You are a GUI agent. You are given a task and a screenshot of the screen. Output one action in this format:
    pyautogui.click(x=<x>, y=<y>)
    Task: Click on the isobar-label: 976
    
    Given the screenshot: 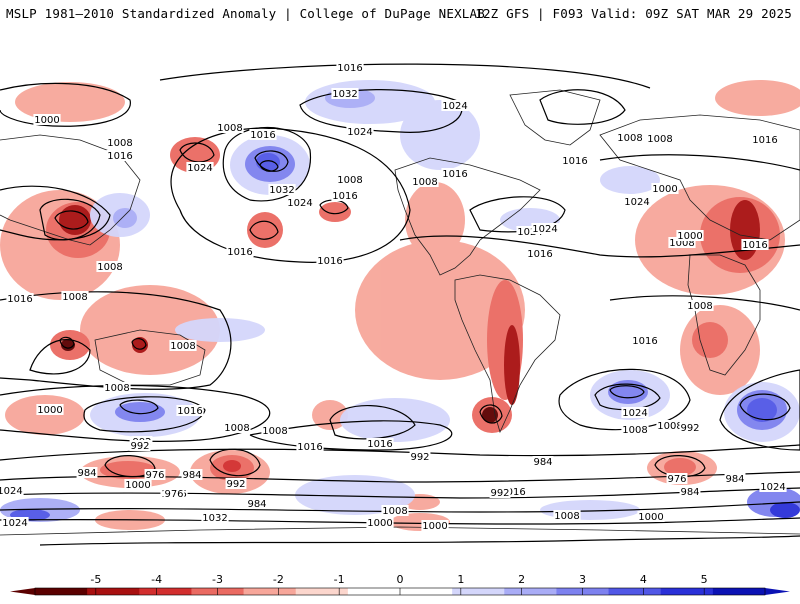 What is the action you would take?
    pyautogui.click(x=676, y=479)
    